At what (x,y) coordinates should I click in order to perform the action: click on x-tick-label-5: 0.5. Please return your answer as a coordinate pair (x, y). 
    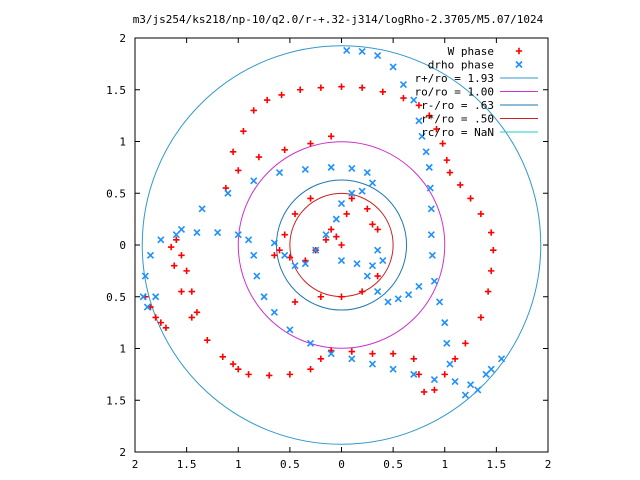
    Looking at the image, I should click on (393, 464).